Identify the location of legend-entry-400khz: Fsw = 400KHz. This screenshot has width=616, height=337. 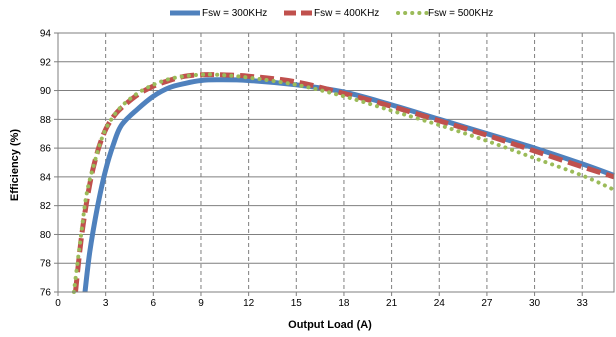
(331, 13).